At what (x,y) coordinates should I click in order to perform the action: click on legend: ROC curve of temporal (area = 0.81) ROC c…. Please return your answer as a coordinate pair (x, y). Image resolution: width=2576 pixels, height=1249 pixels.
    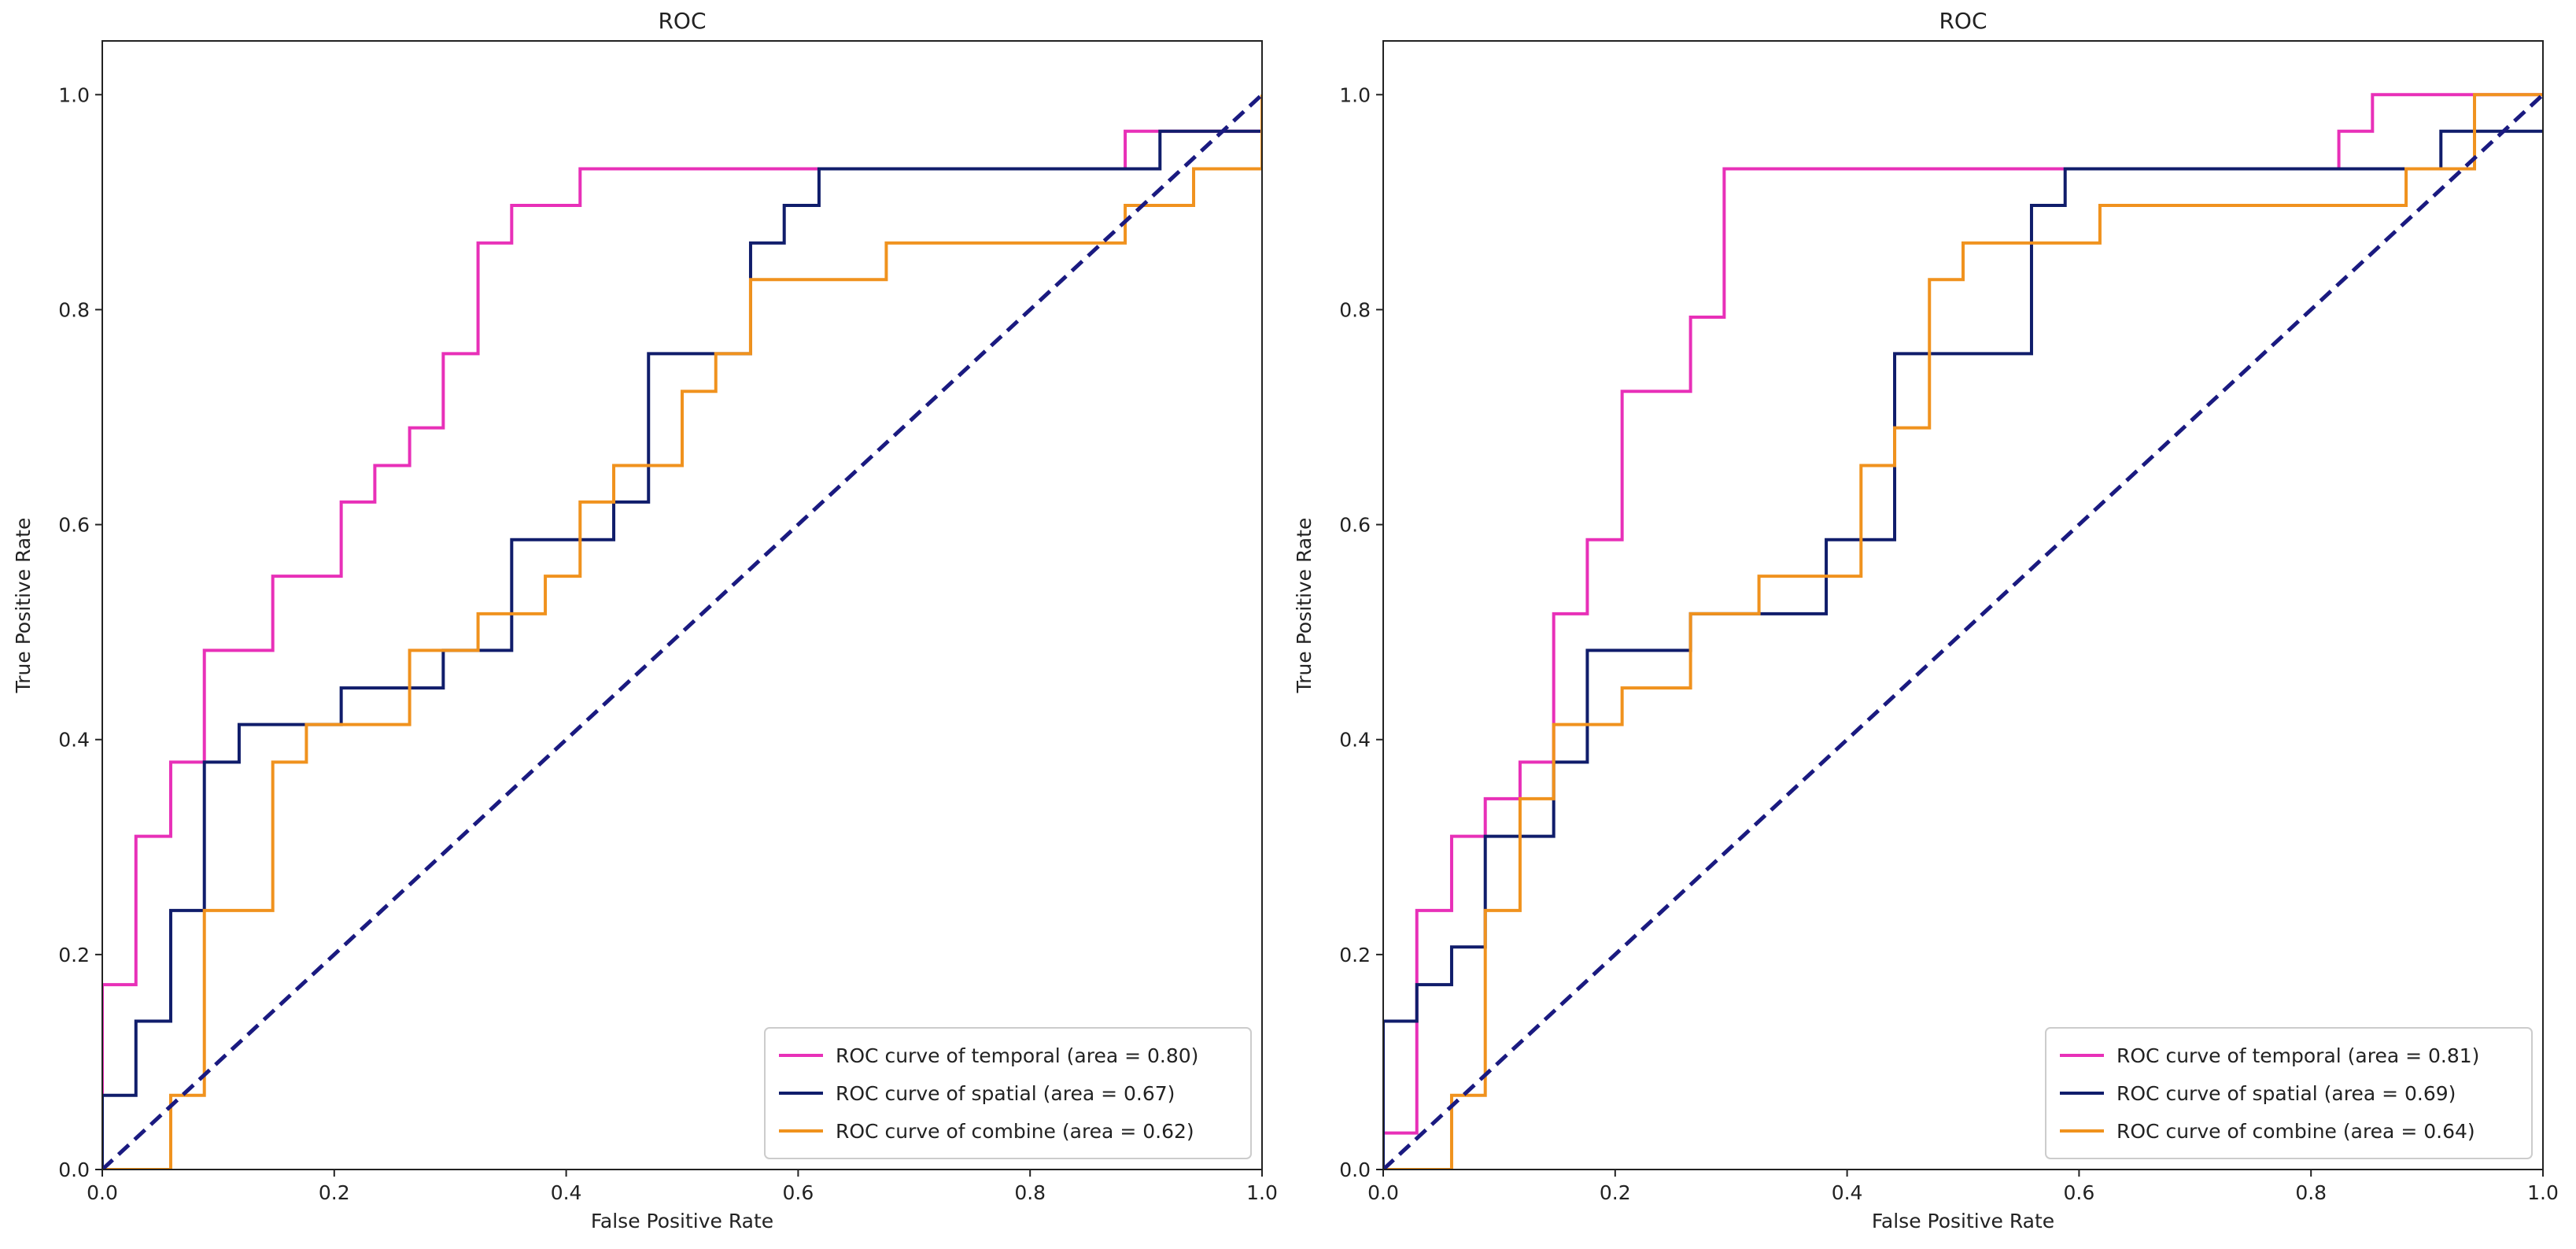
    Looking at the image, I should click on (2289, 1093).